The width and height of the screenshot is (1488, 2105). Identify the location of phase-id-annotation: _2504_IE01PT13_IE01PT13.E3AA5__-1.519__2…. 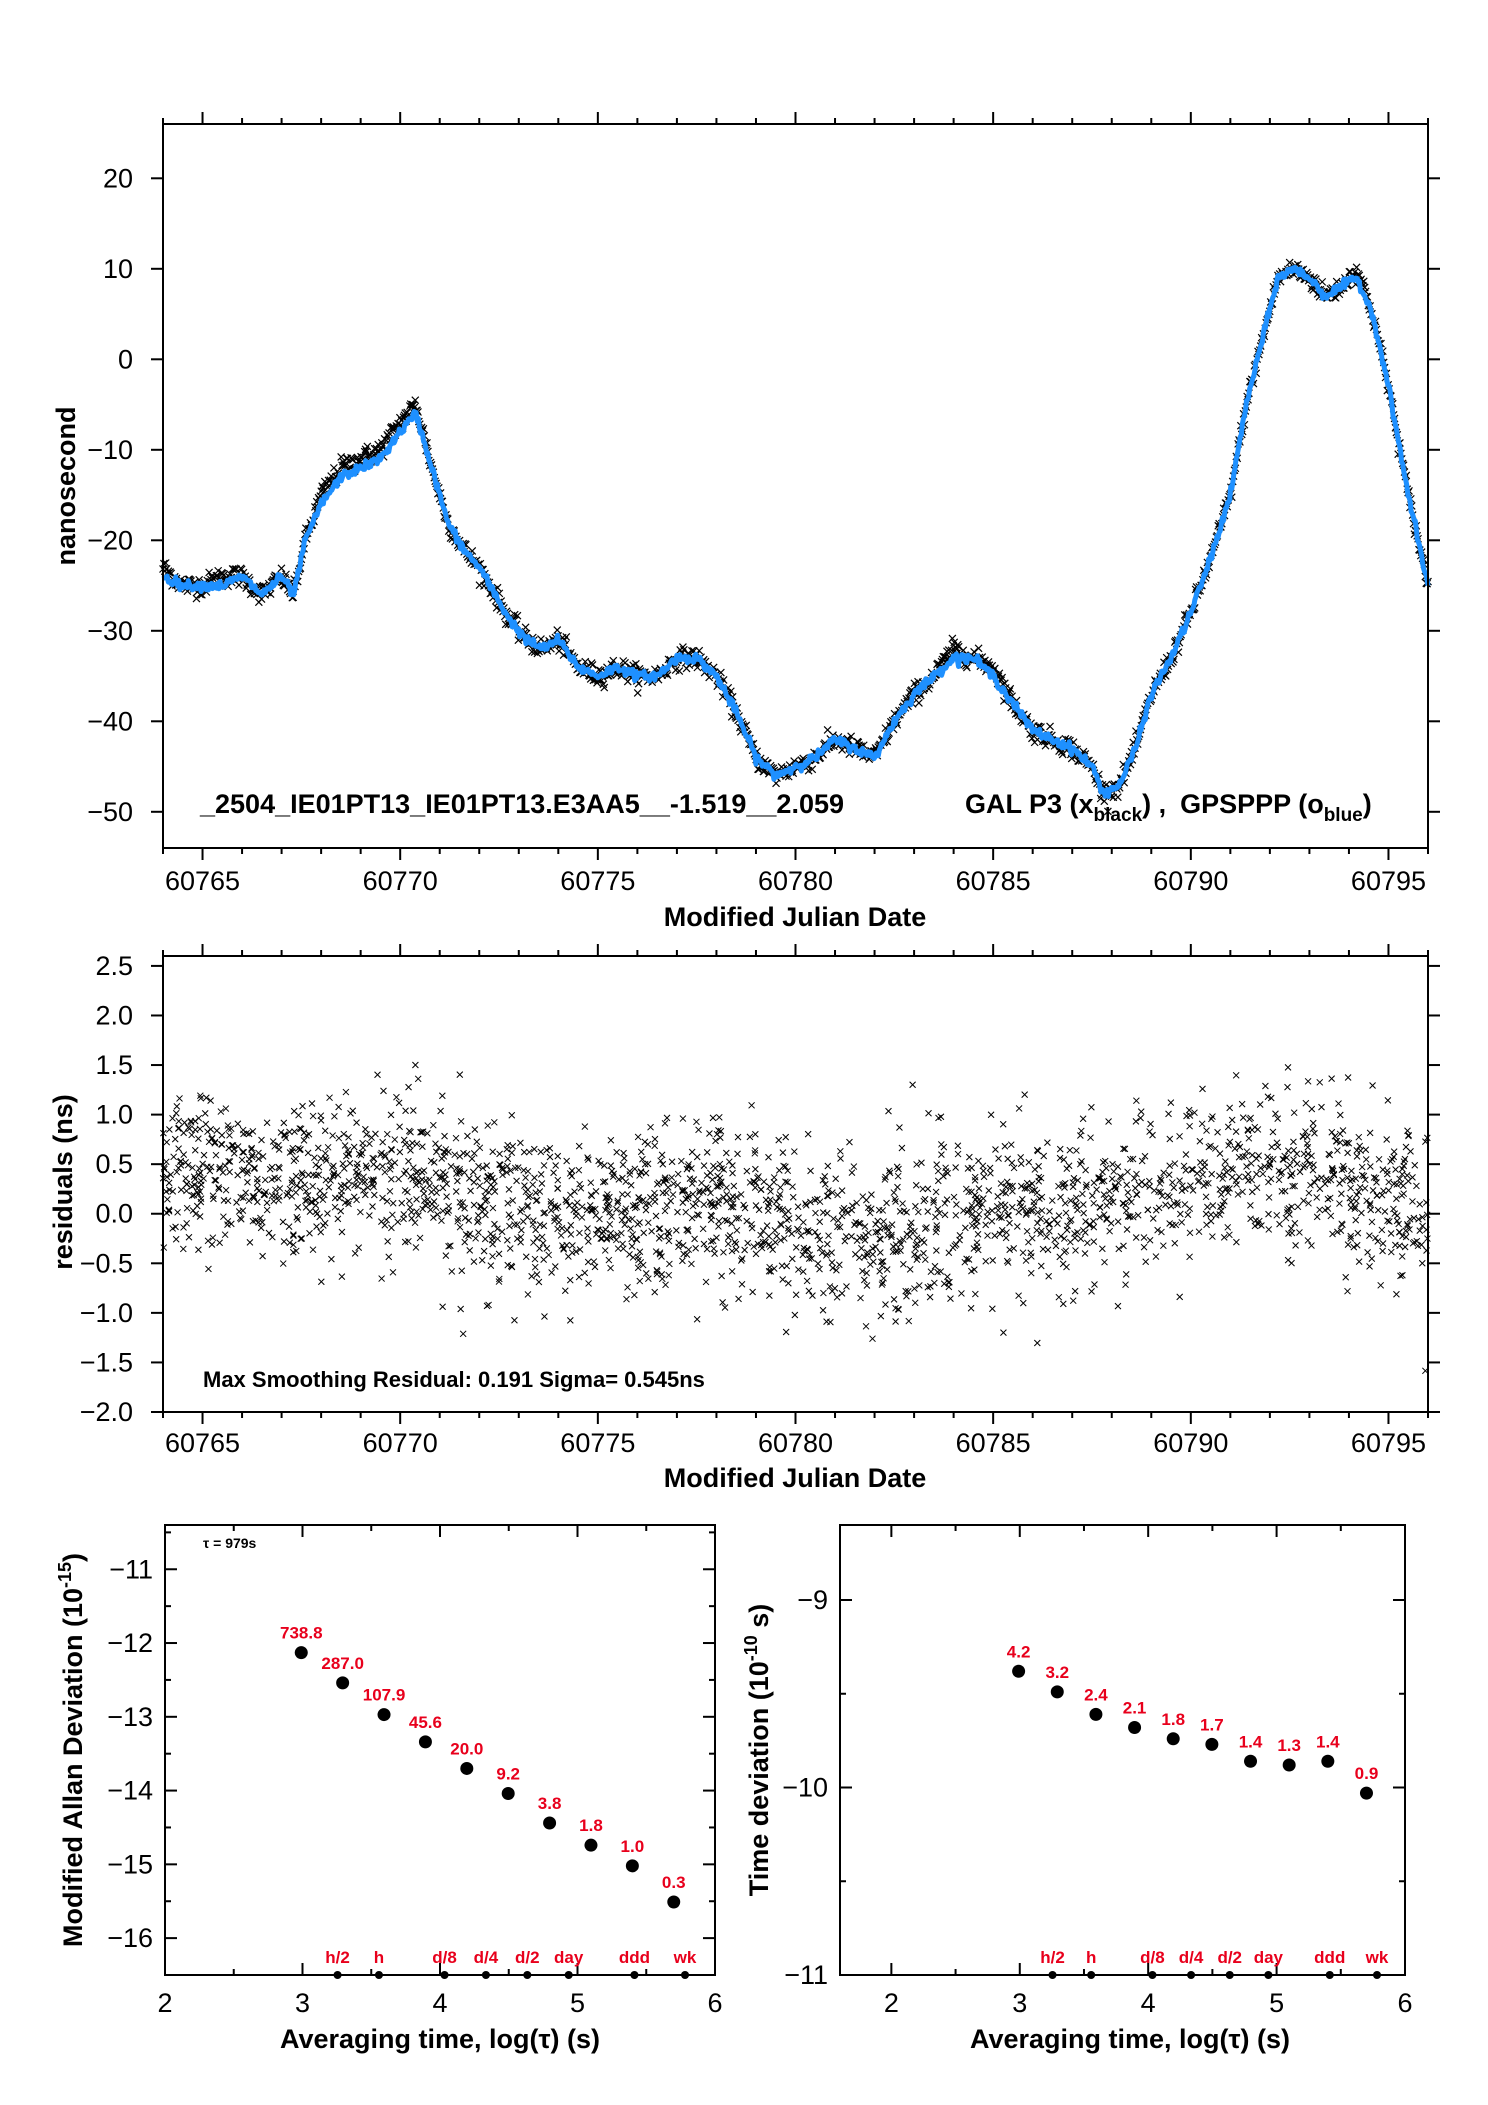
(521, 804).